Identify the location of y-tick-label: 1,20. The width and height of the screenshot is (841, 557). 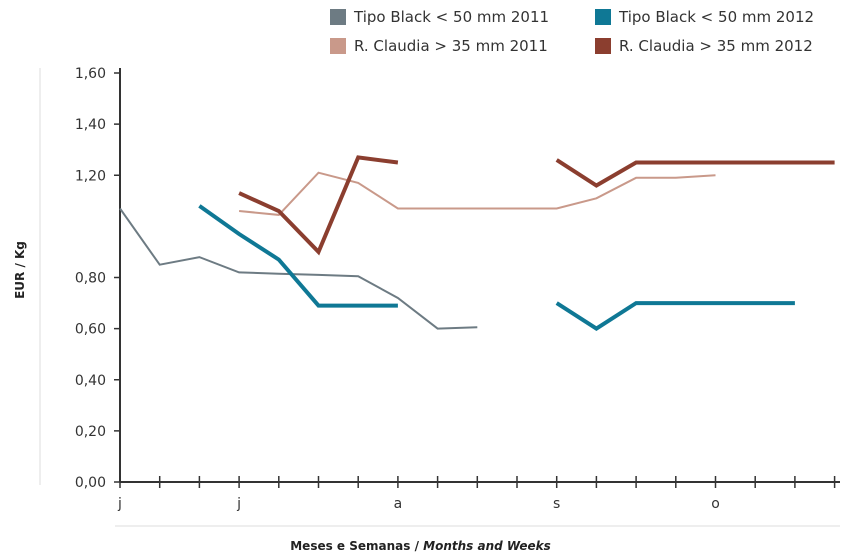
(90, 176).